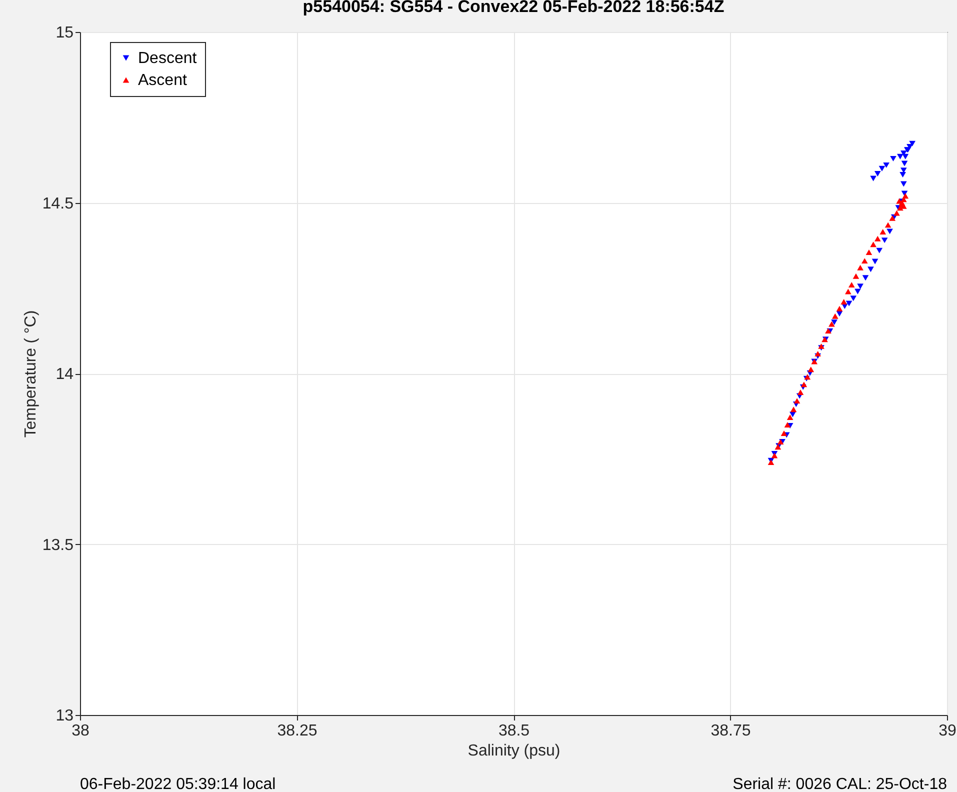  Describe the element at coordinates (840, 784) in the screenshot. I see `text: Serial #: 0026 CAL: 25-Oct-18` at that location.